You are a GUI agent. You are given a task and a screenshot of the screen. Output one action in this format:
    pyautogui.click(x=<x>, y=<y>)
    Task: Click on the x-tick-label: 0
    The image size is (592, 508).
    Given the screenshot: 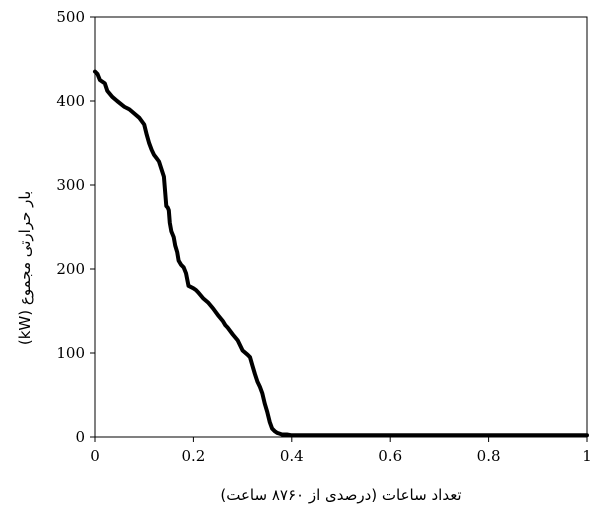 What is the action you would take?
    pyautogui.click(x=95, y=456)
    